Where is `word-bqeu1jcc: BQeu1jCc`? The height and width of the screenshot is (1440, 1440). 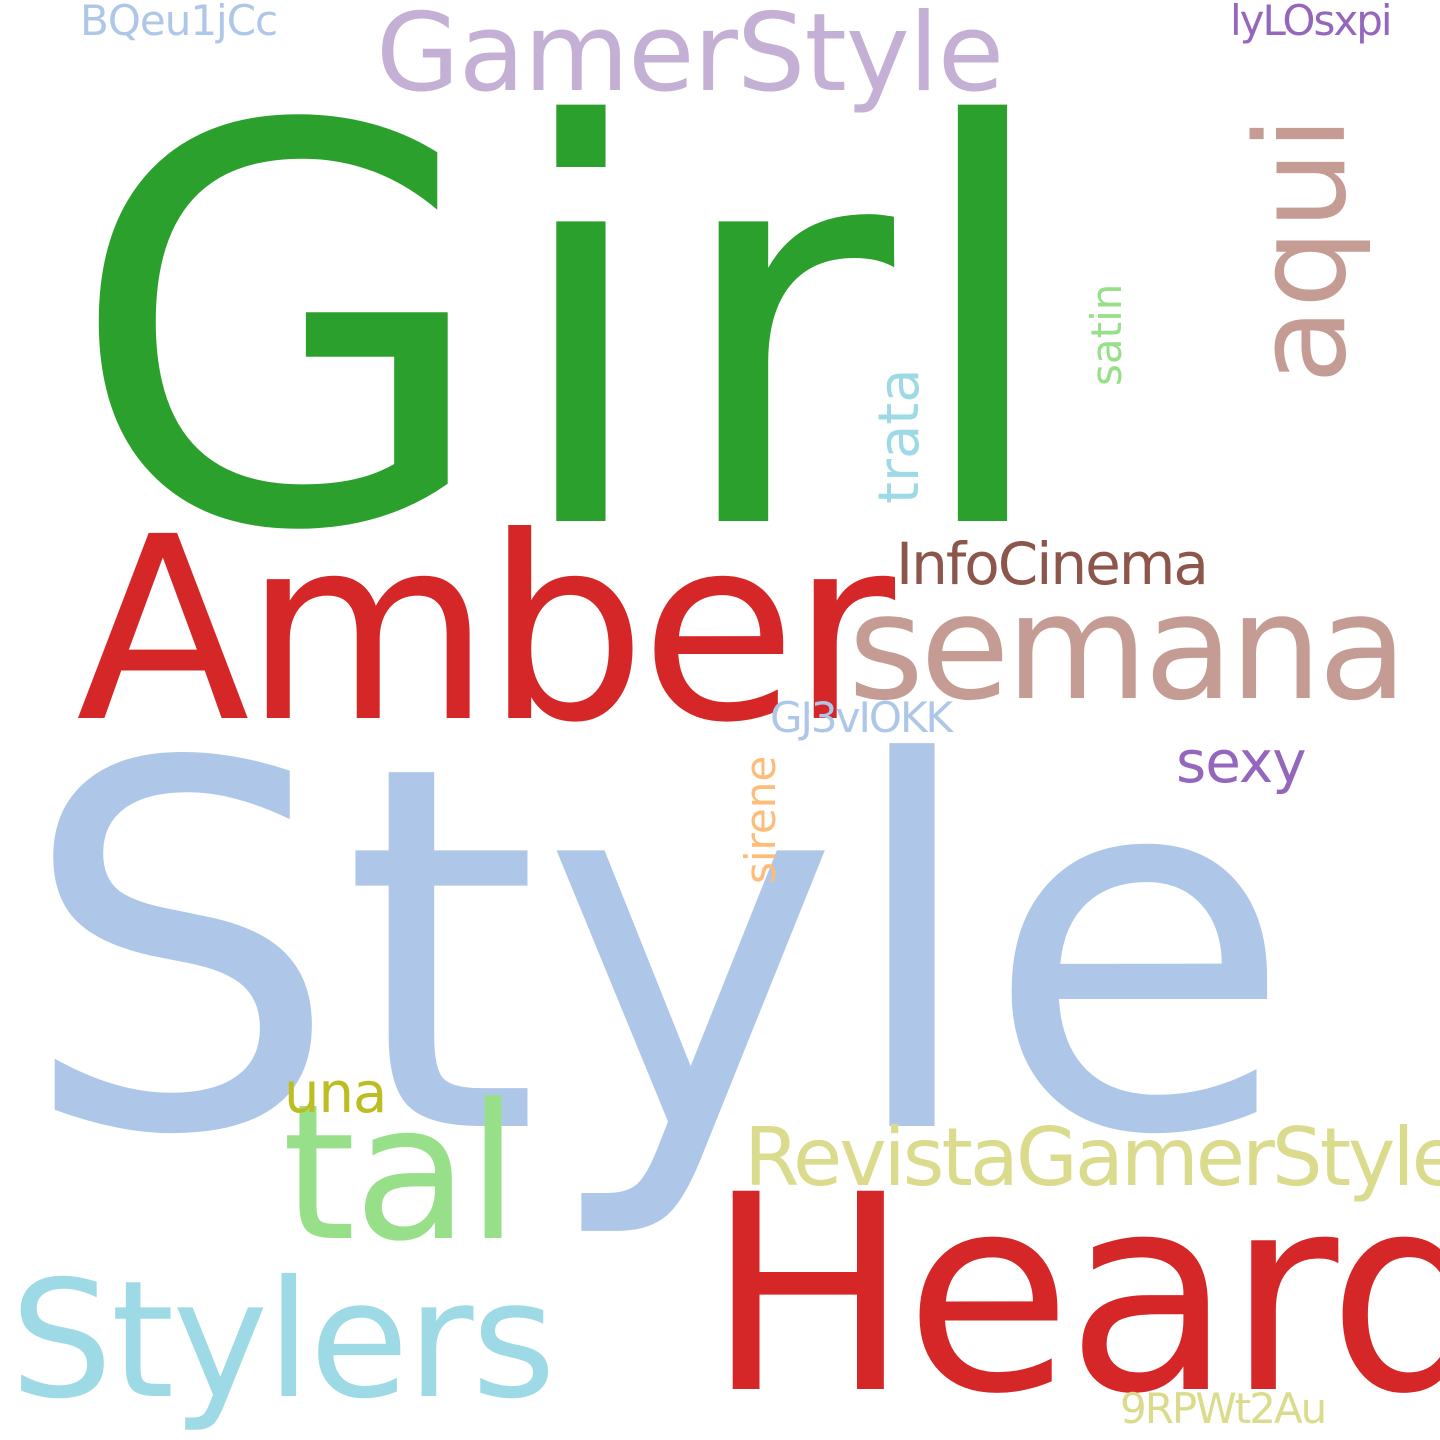 word-bqeu1jcc: BQeu1jCc is located at coordinates (179, 22).